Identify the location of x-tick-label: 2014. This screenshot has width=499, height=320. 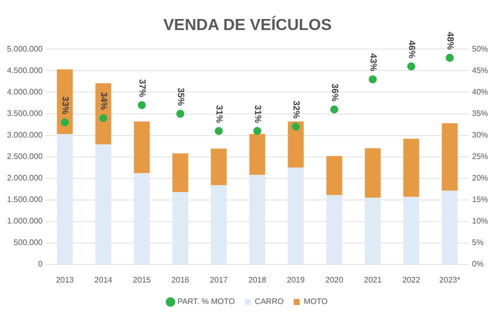
(103, 279).